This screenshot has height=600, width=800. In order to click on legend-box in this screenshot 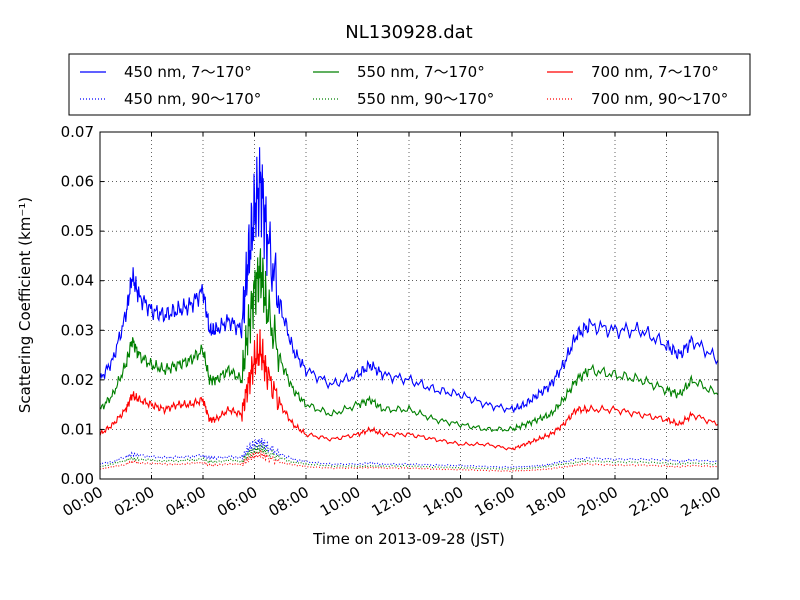, I will do `click(409, 84)`.